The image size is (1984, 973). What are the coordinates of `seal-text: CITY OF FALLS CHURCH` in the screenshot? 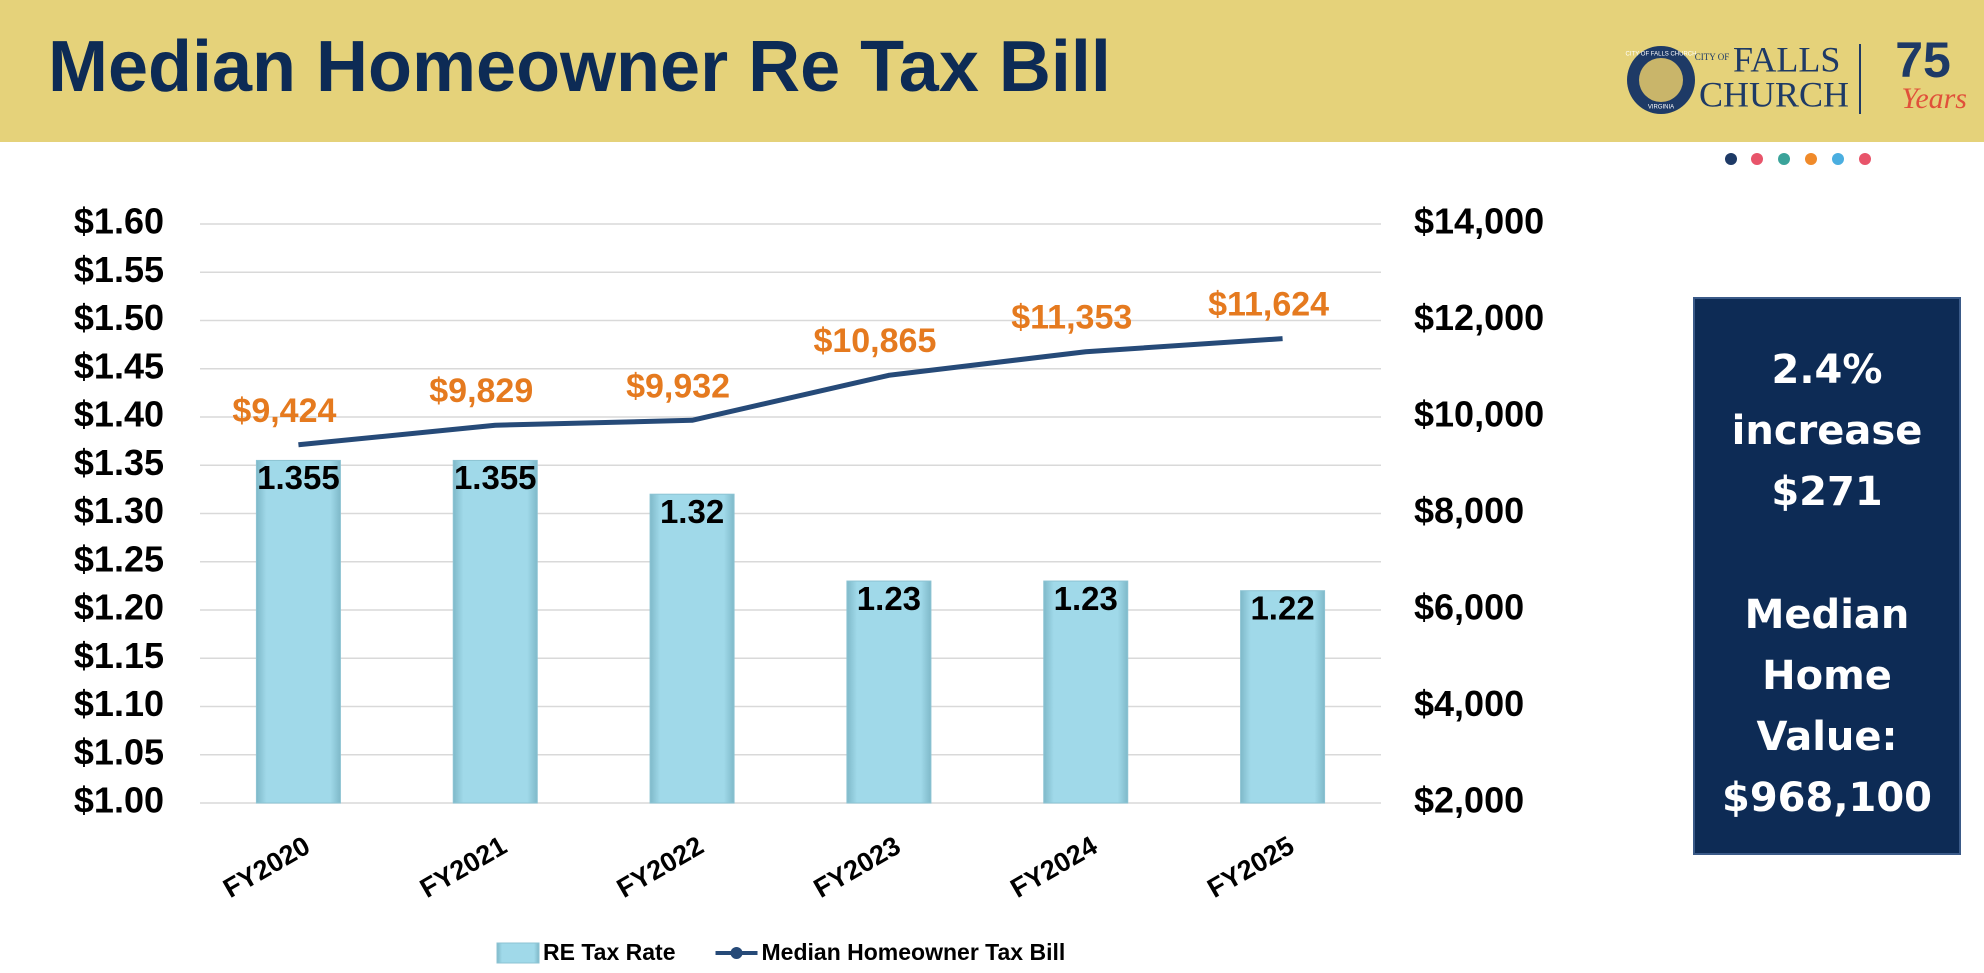 It's located at (1661, 55).